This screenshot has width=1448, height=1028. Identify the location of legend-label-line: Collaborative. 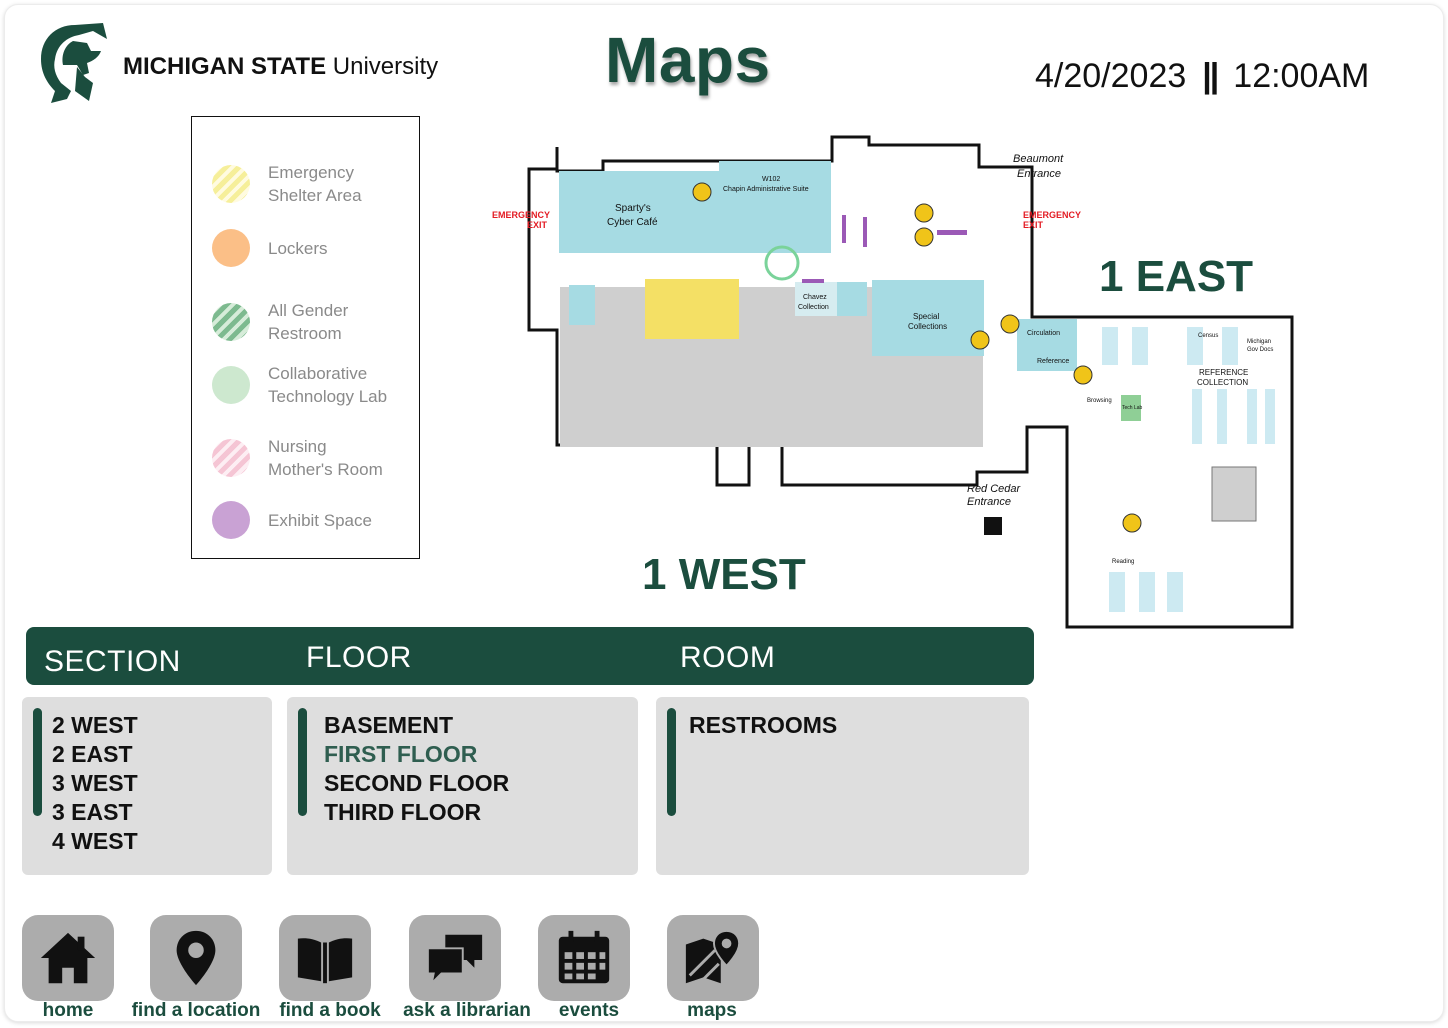
(318, 373).